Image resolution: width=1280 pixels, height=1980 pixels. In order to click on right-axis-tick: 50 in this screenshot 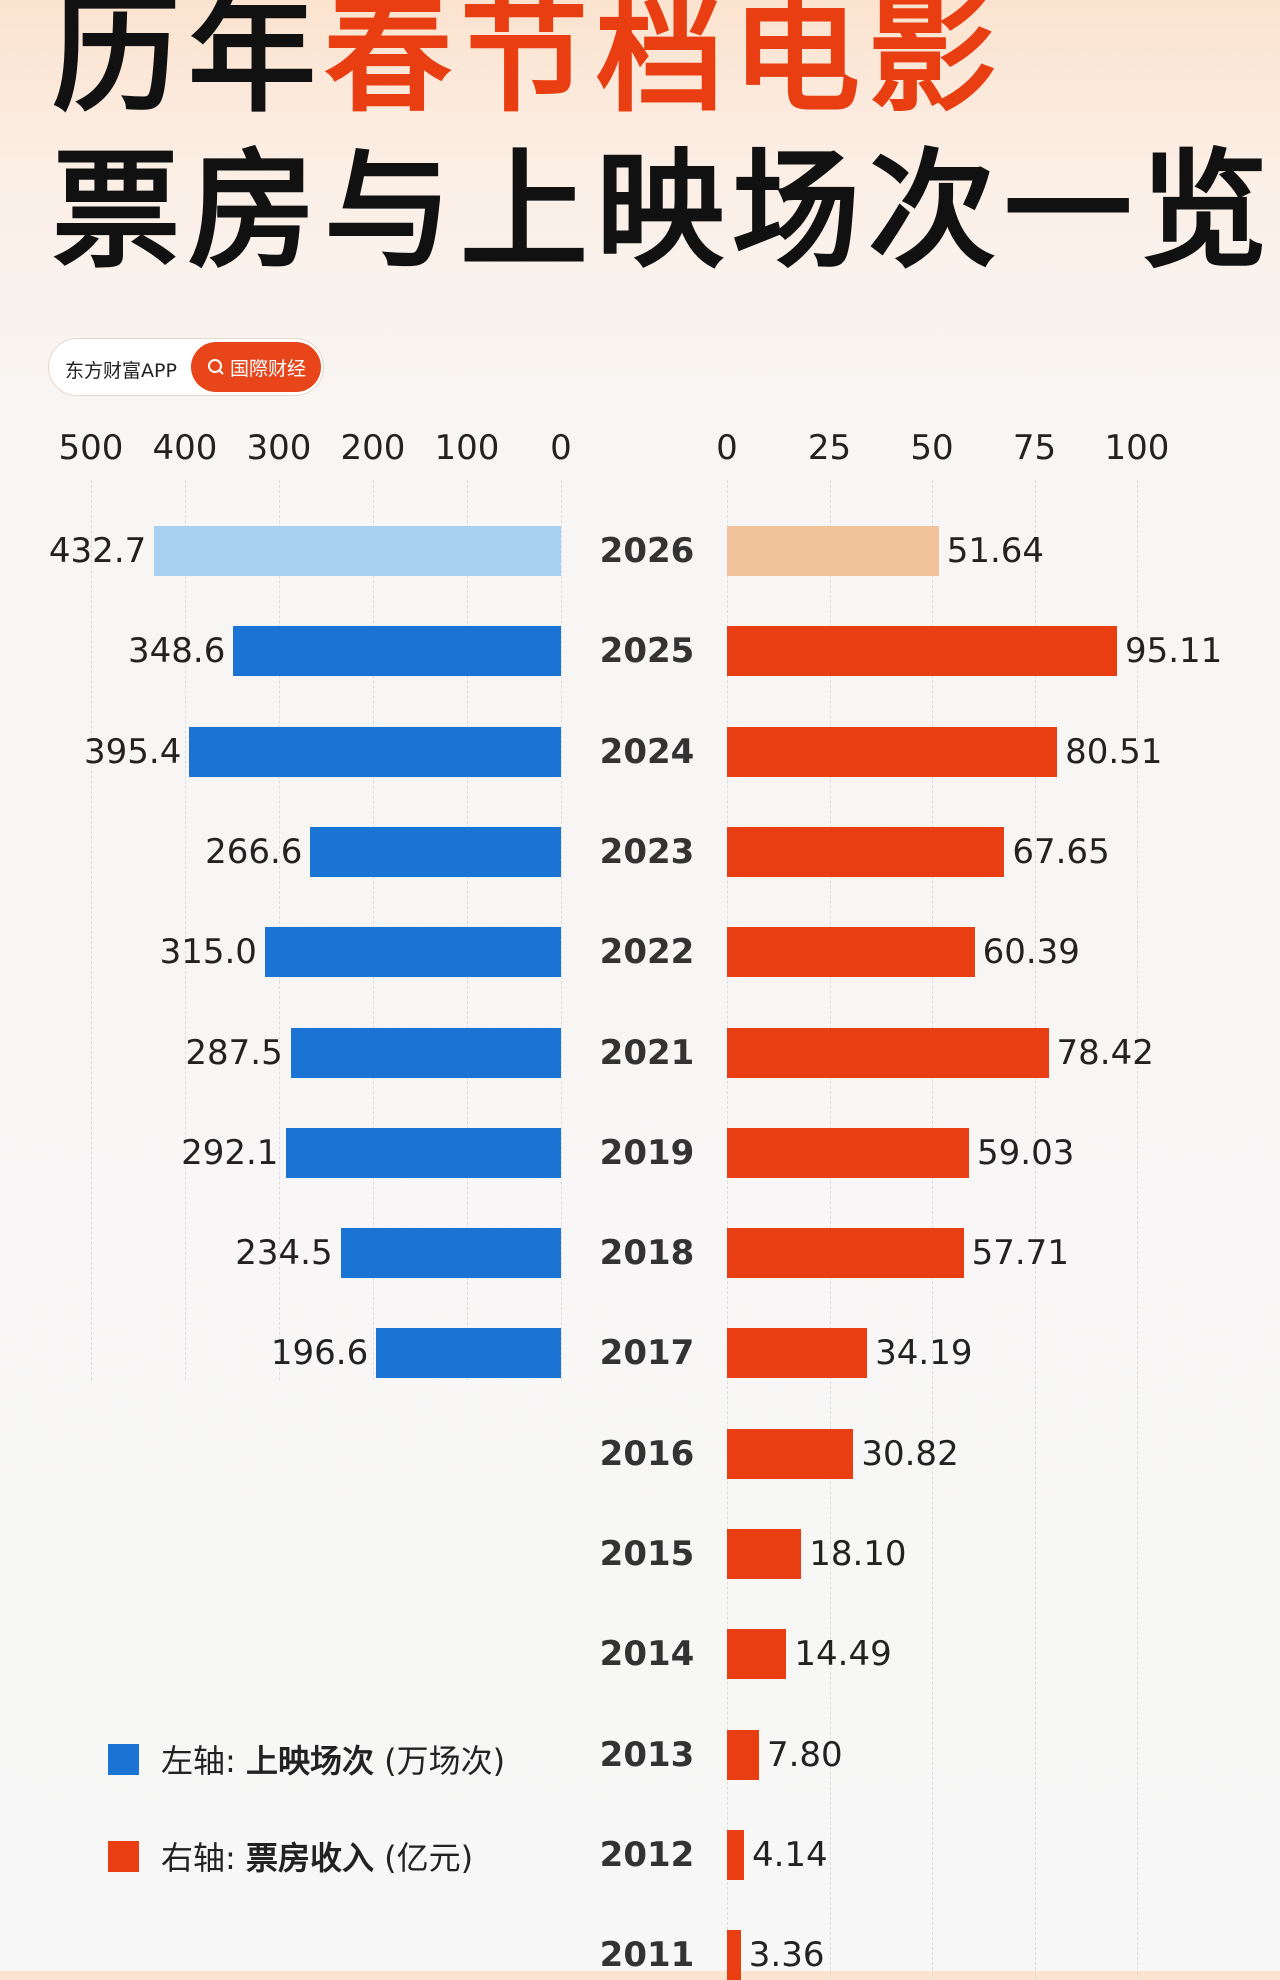, I will do `click(932, 448)`.